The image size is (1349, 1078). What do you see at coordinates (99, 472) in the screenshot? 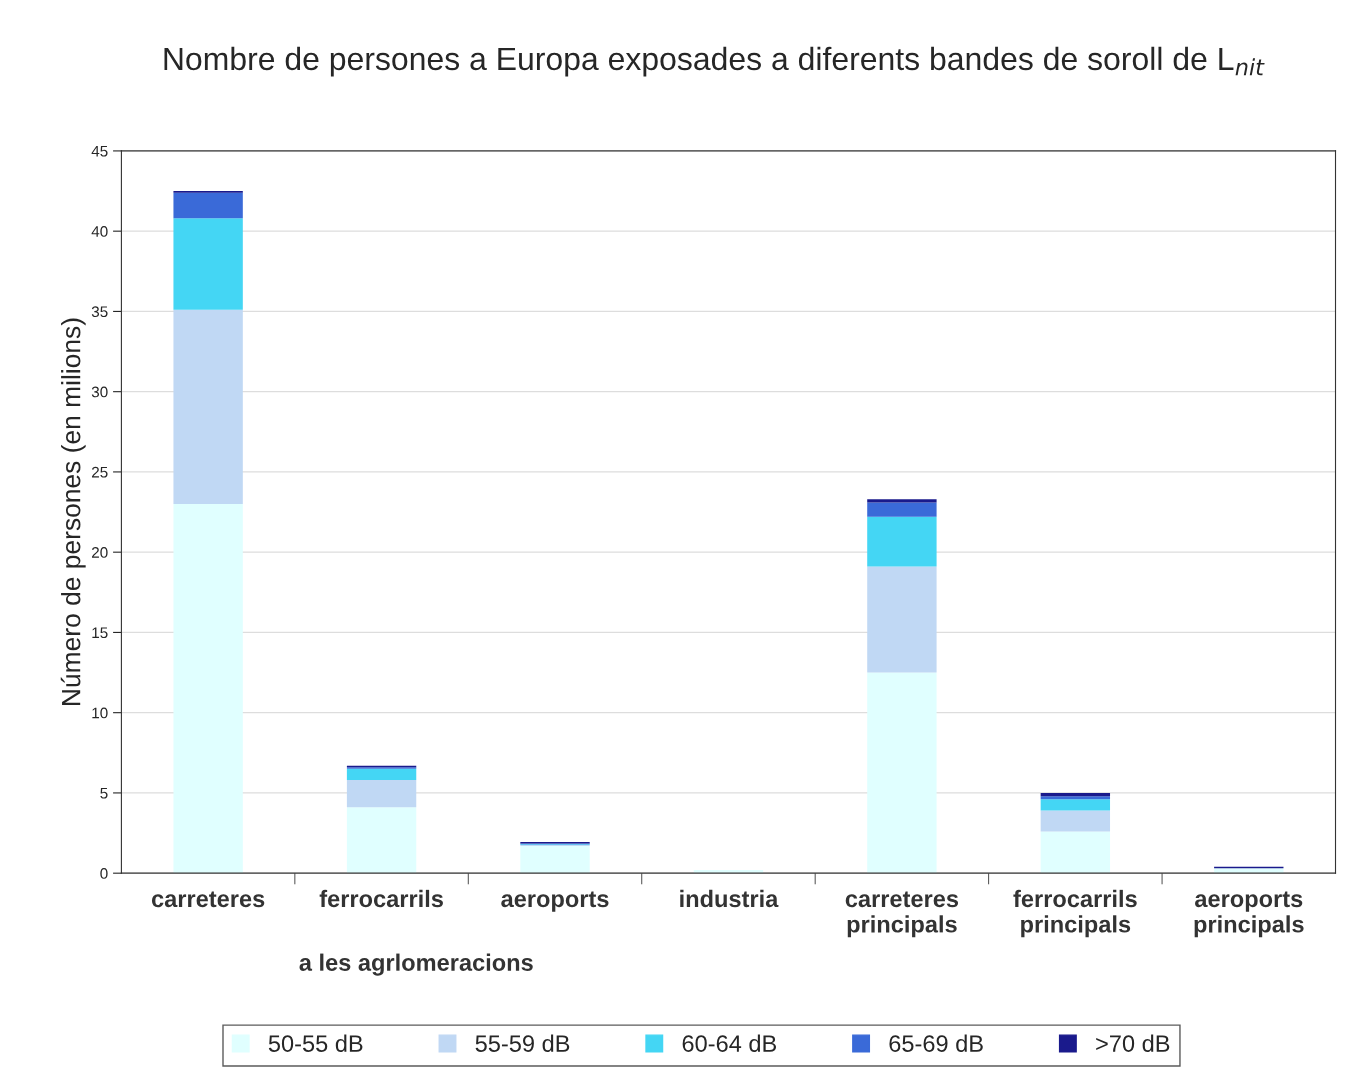
I see `y-tick-label: 25` at bounding box center [99, 472].